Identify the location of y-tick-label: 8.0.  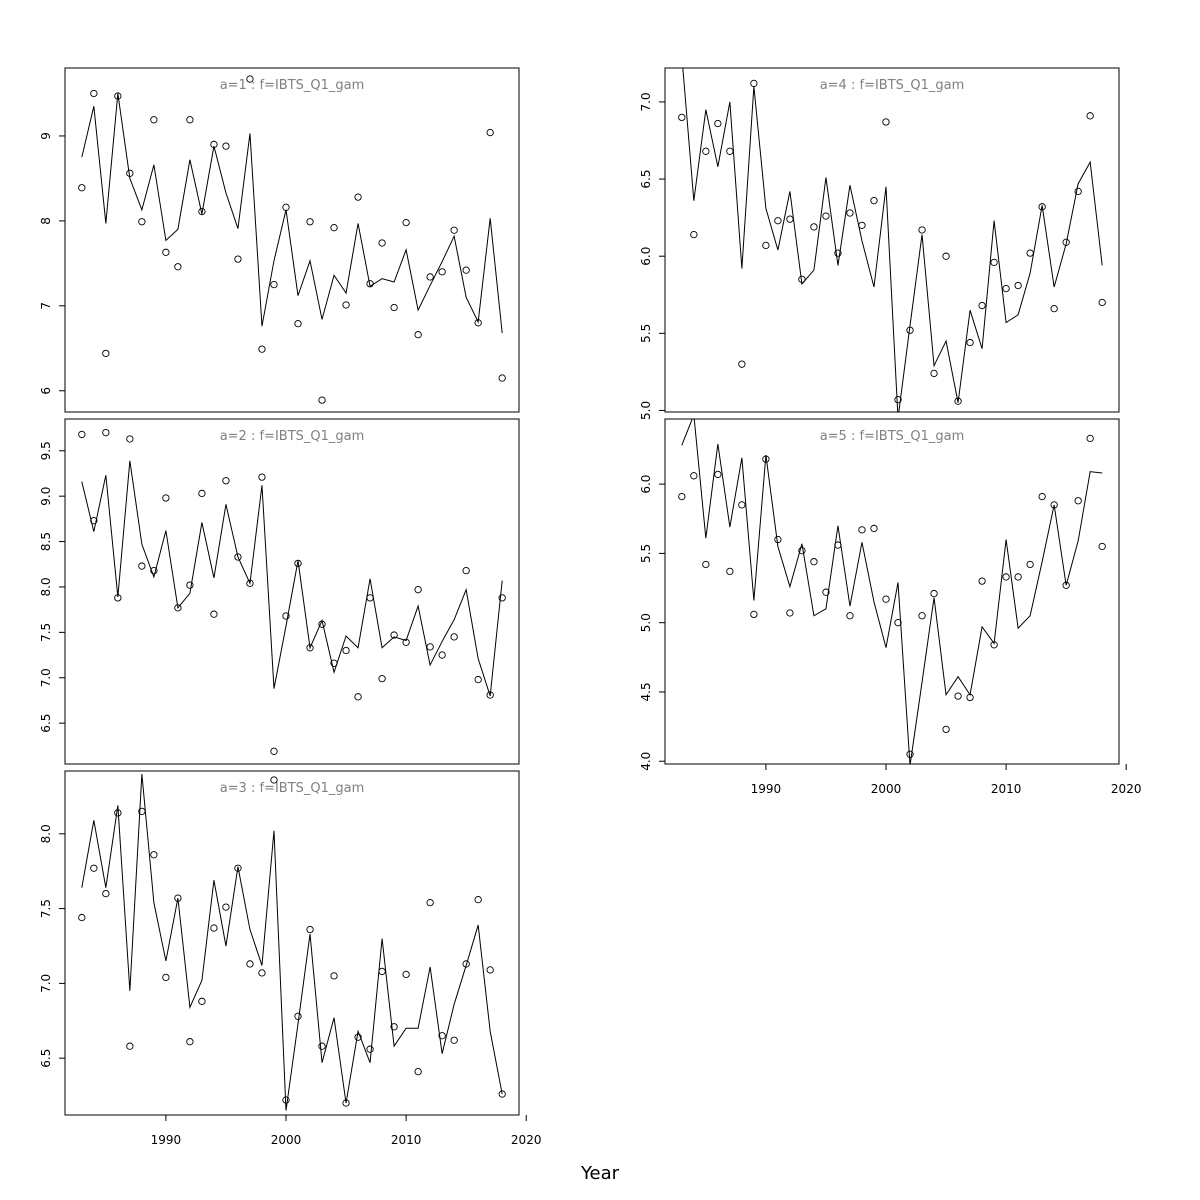
(46, 833).